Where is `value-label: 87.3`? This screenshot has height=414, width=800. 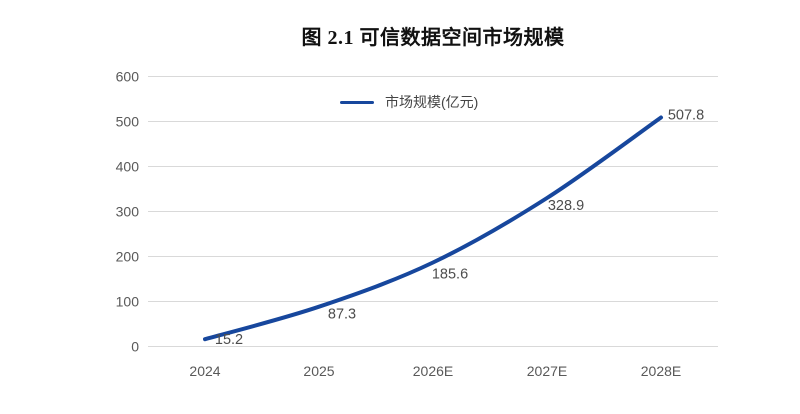
value-label: 87.3 is located at coordinates (342, 315).